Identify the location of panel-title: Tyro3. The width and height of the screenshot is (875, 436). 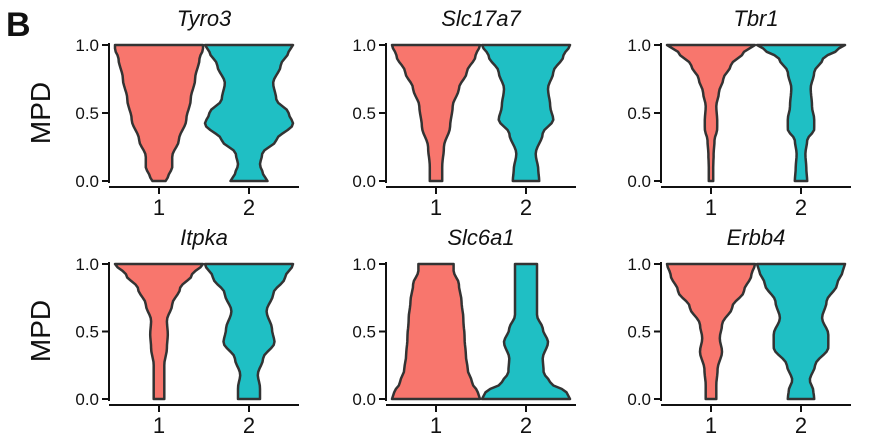
(204, 18).